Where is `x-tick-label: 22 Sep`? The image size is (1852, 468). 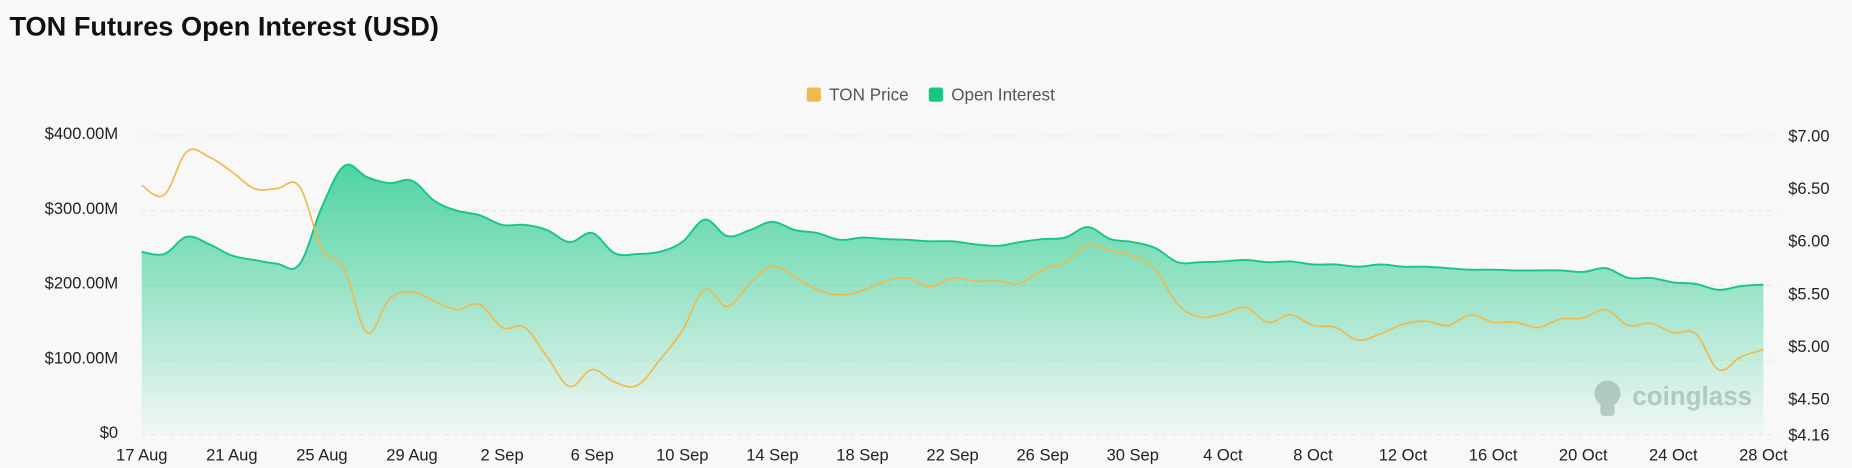
x-tick-label: 22 Sep is located at coordinates (952, 454).